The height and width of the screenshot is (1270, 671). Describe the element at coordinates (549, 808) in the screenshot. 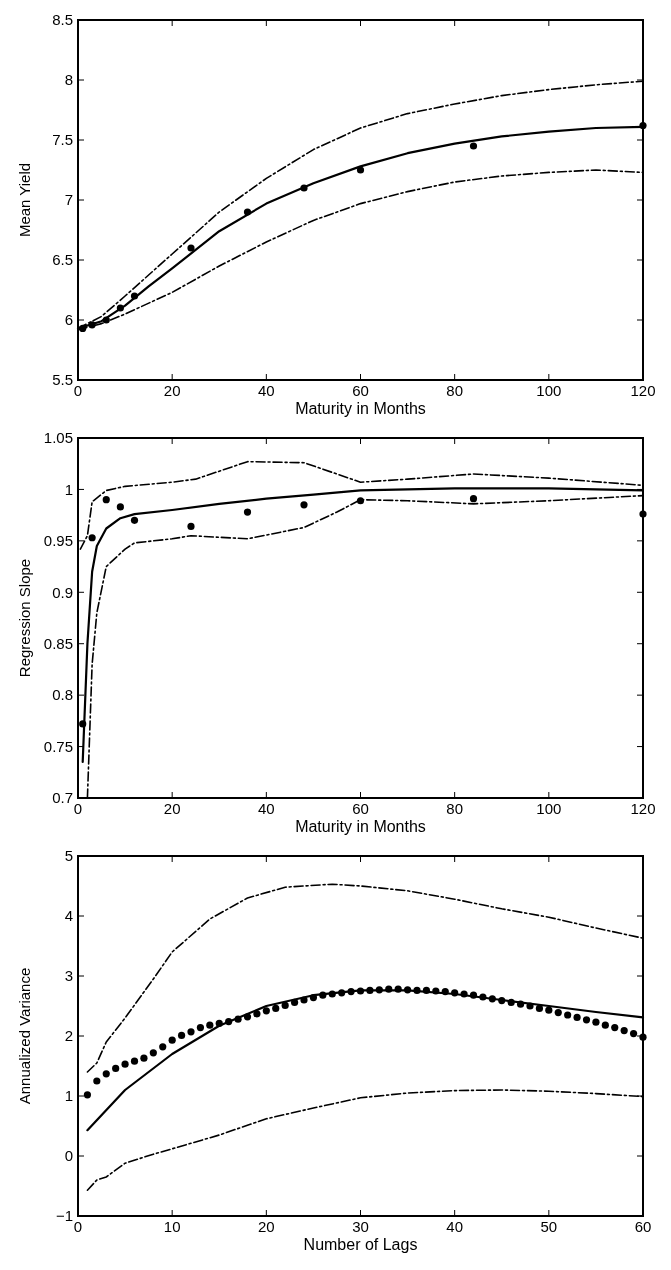

I see `x-tick-label: 100` at that location.